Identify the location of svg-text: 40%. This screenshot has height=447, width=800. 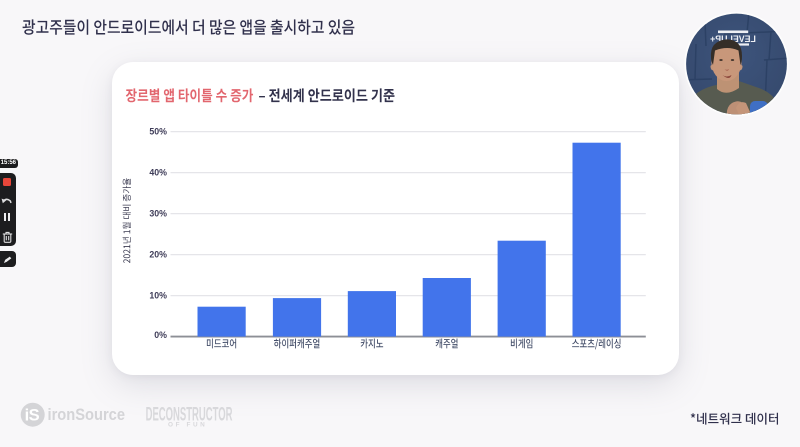
(158, 173).